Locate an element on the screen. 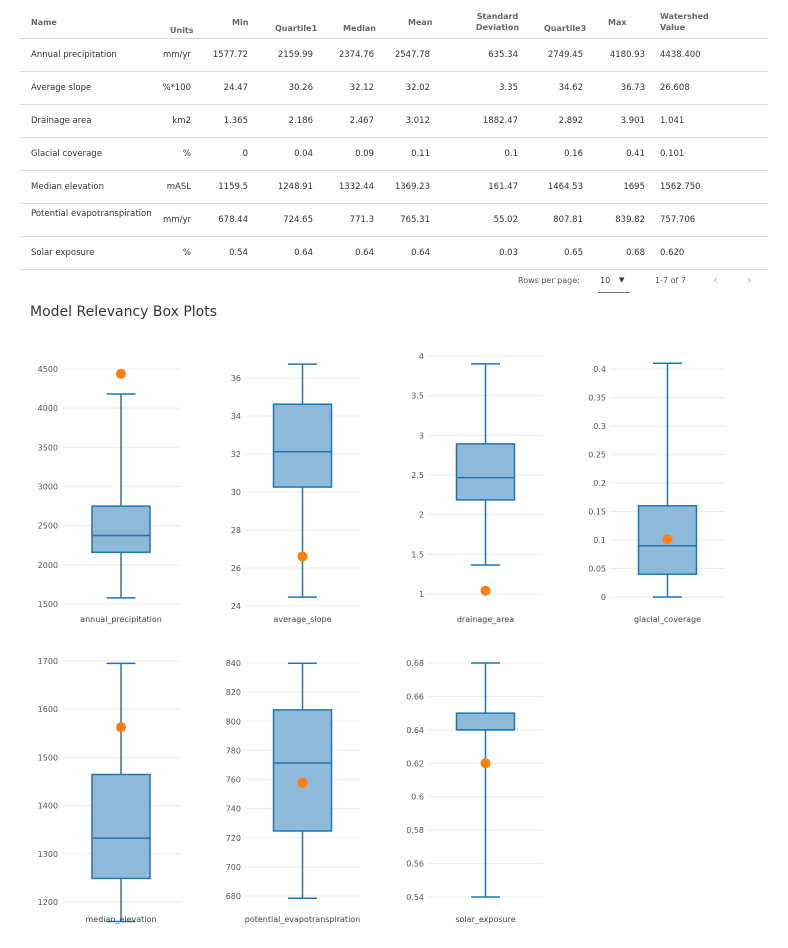  cell-watershed-value: 1562.750 is located at coordinates (680, 187).